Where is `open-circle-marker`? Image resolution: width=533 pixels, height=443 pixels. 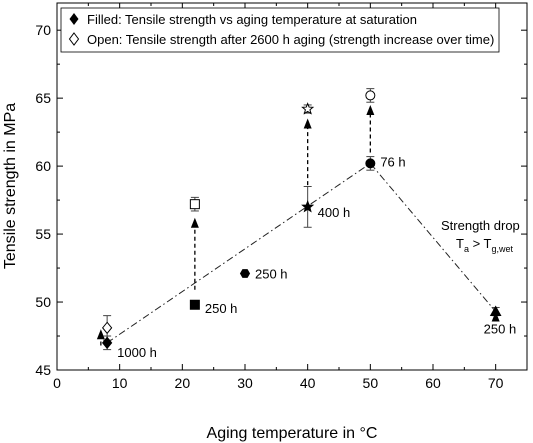
open-circle-marker is located at coordinates (370, 95).